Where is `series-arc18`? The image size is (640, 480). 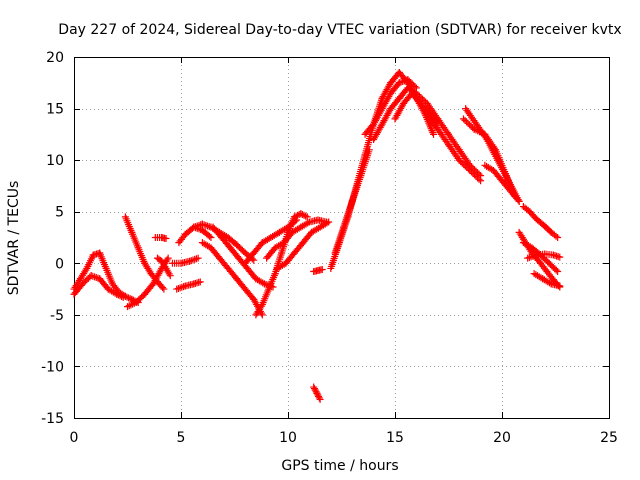
series-arc18 is located at coordinates (317, 393).